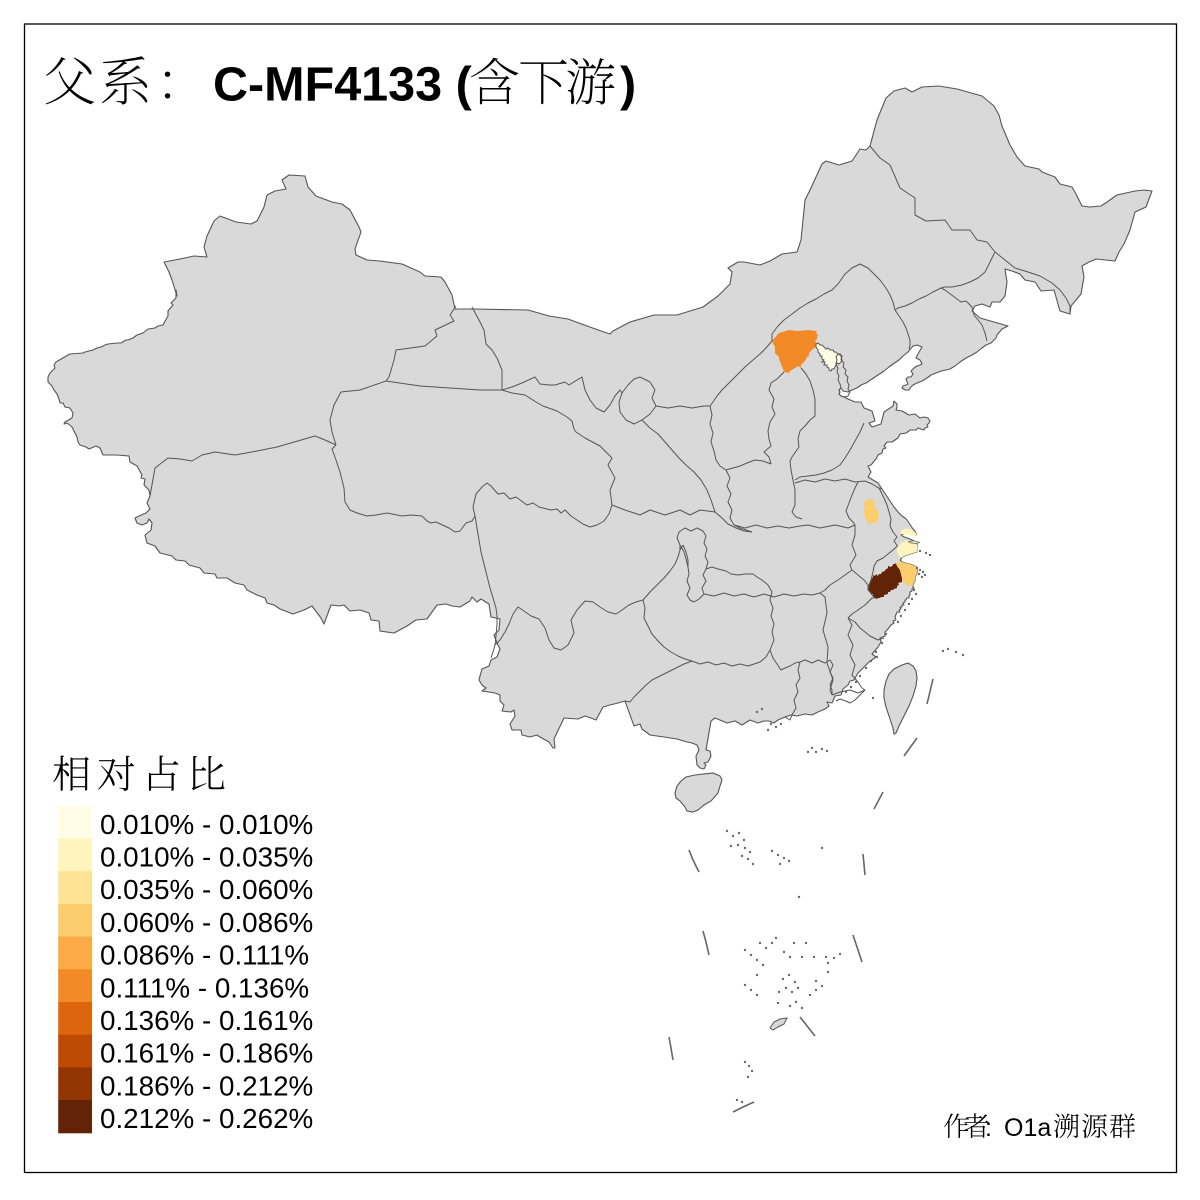 The height and width of the screenshot is (1200, 1200). Describe the element at coordinates (206, 1053) in the screenshot. I see `svg-text: 0.161% - 0.186%` at that location.